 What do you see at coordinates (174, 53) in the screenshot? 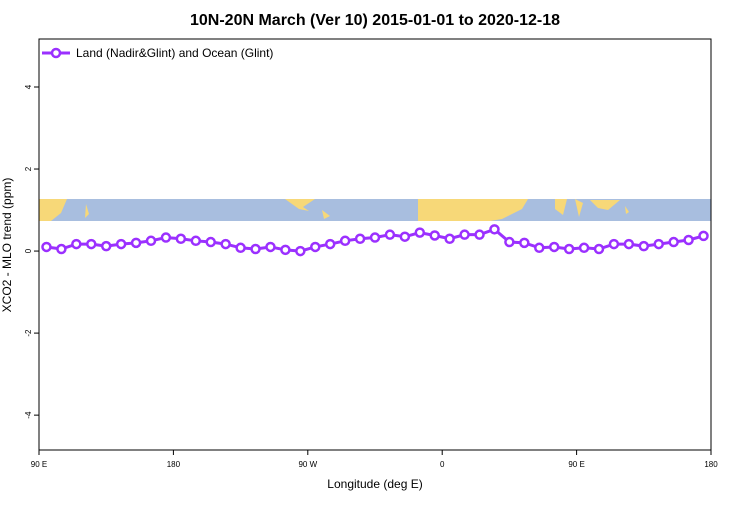
I see `legend-label: Land (Nadir&Glint) and Ocean (Glint)` at bounding box center [174, 53].